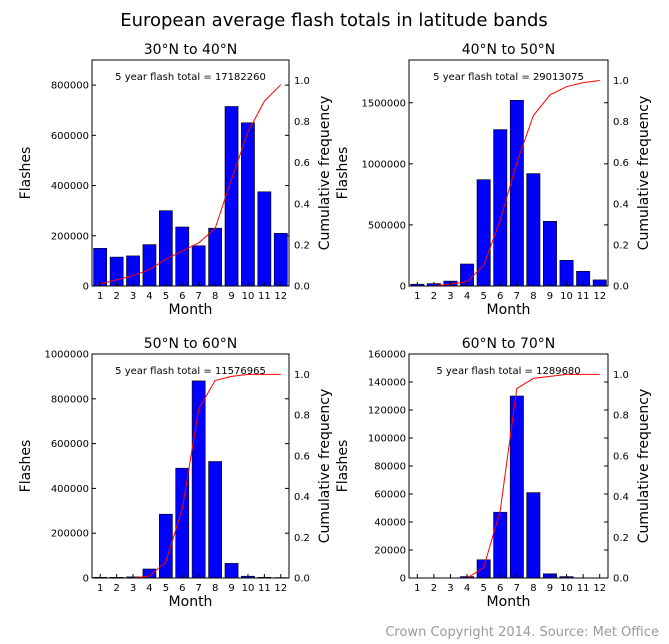  I want to click on y-tick-label: 100000, so click(387, 439).